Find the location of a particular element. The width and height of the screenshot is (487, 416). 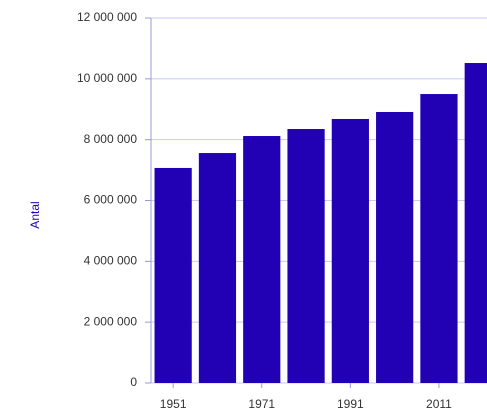

y-tick-label: 2 000 000 is located at coordinates (111, 321).